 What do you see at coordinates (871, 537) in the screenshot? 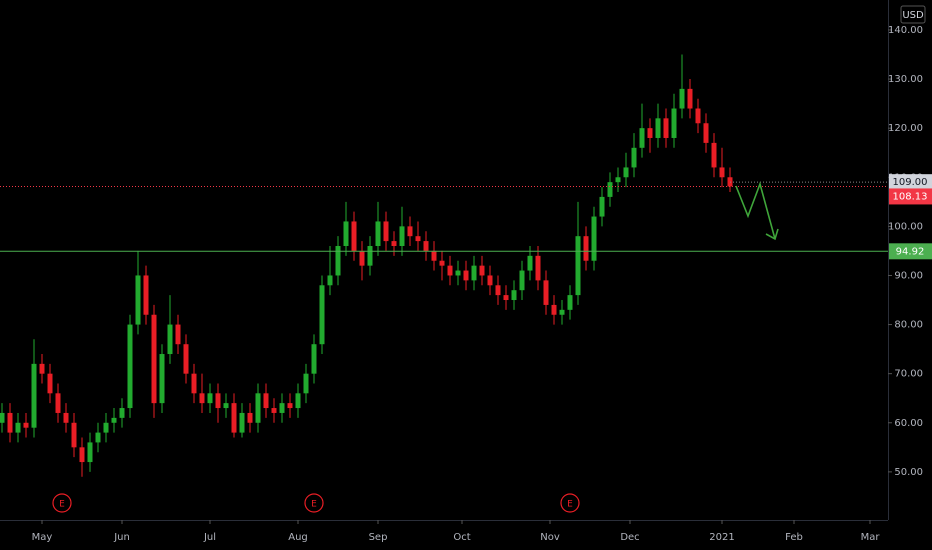
I see `x-tick-label: Mar` at bounding box center [871, 537].